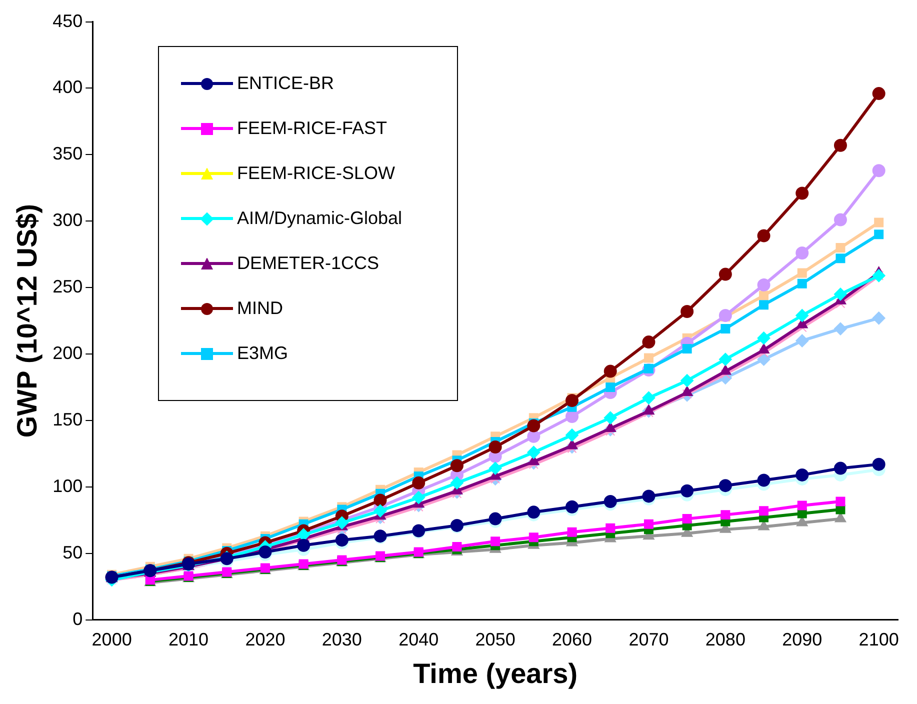  What do you see at coordinates (67, 419) in the screenshot?
I see `y-tick-label: 150` at bounding box center [67, 419].